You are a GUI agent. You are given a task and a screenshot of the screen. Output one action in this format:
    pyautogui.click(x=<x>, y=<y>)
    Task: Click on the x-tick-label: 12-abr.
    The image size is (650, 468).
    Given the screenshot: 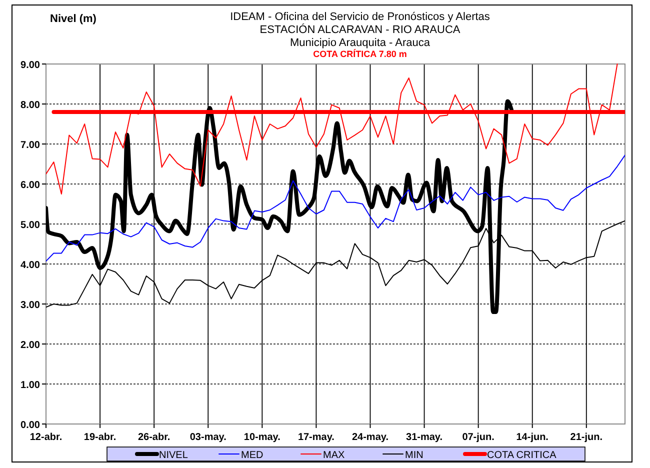 What is the action you would take?
    pyautogui.click(x=46, y=437)
    